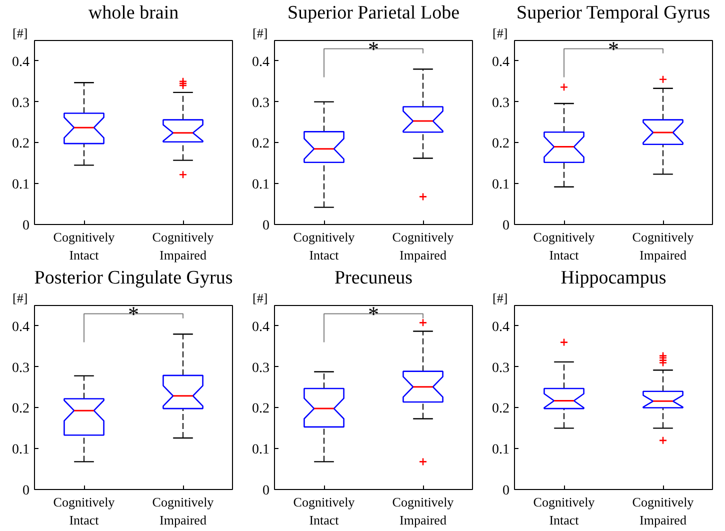  What do you see at coordinates (133, 278) in the screenshot?
I see `chart-title: Posterior Cingulate Gyrus` at bounding box center [133, 278].